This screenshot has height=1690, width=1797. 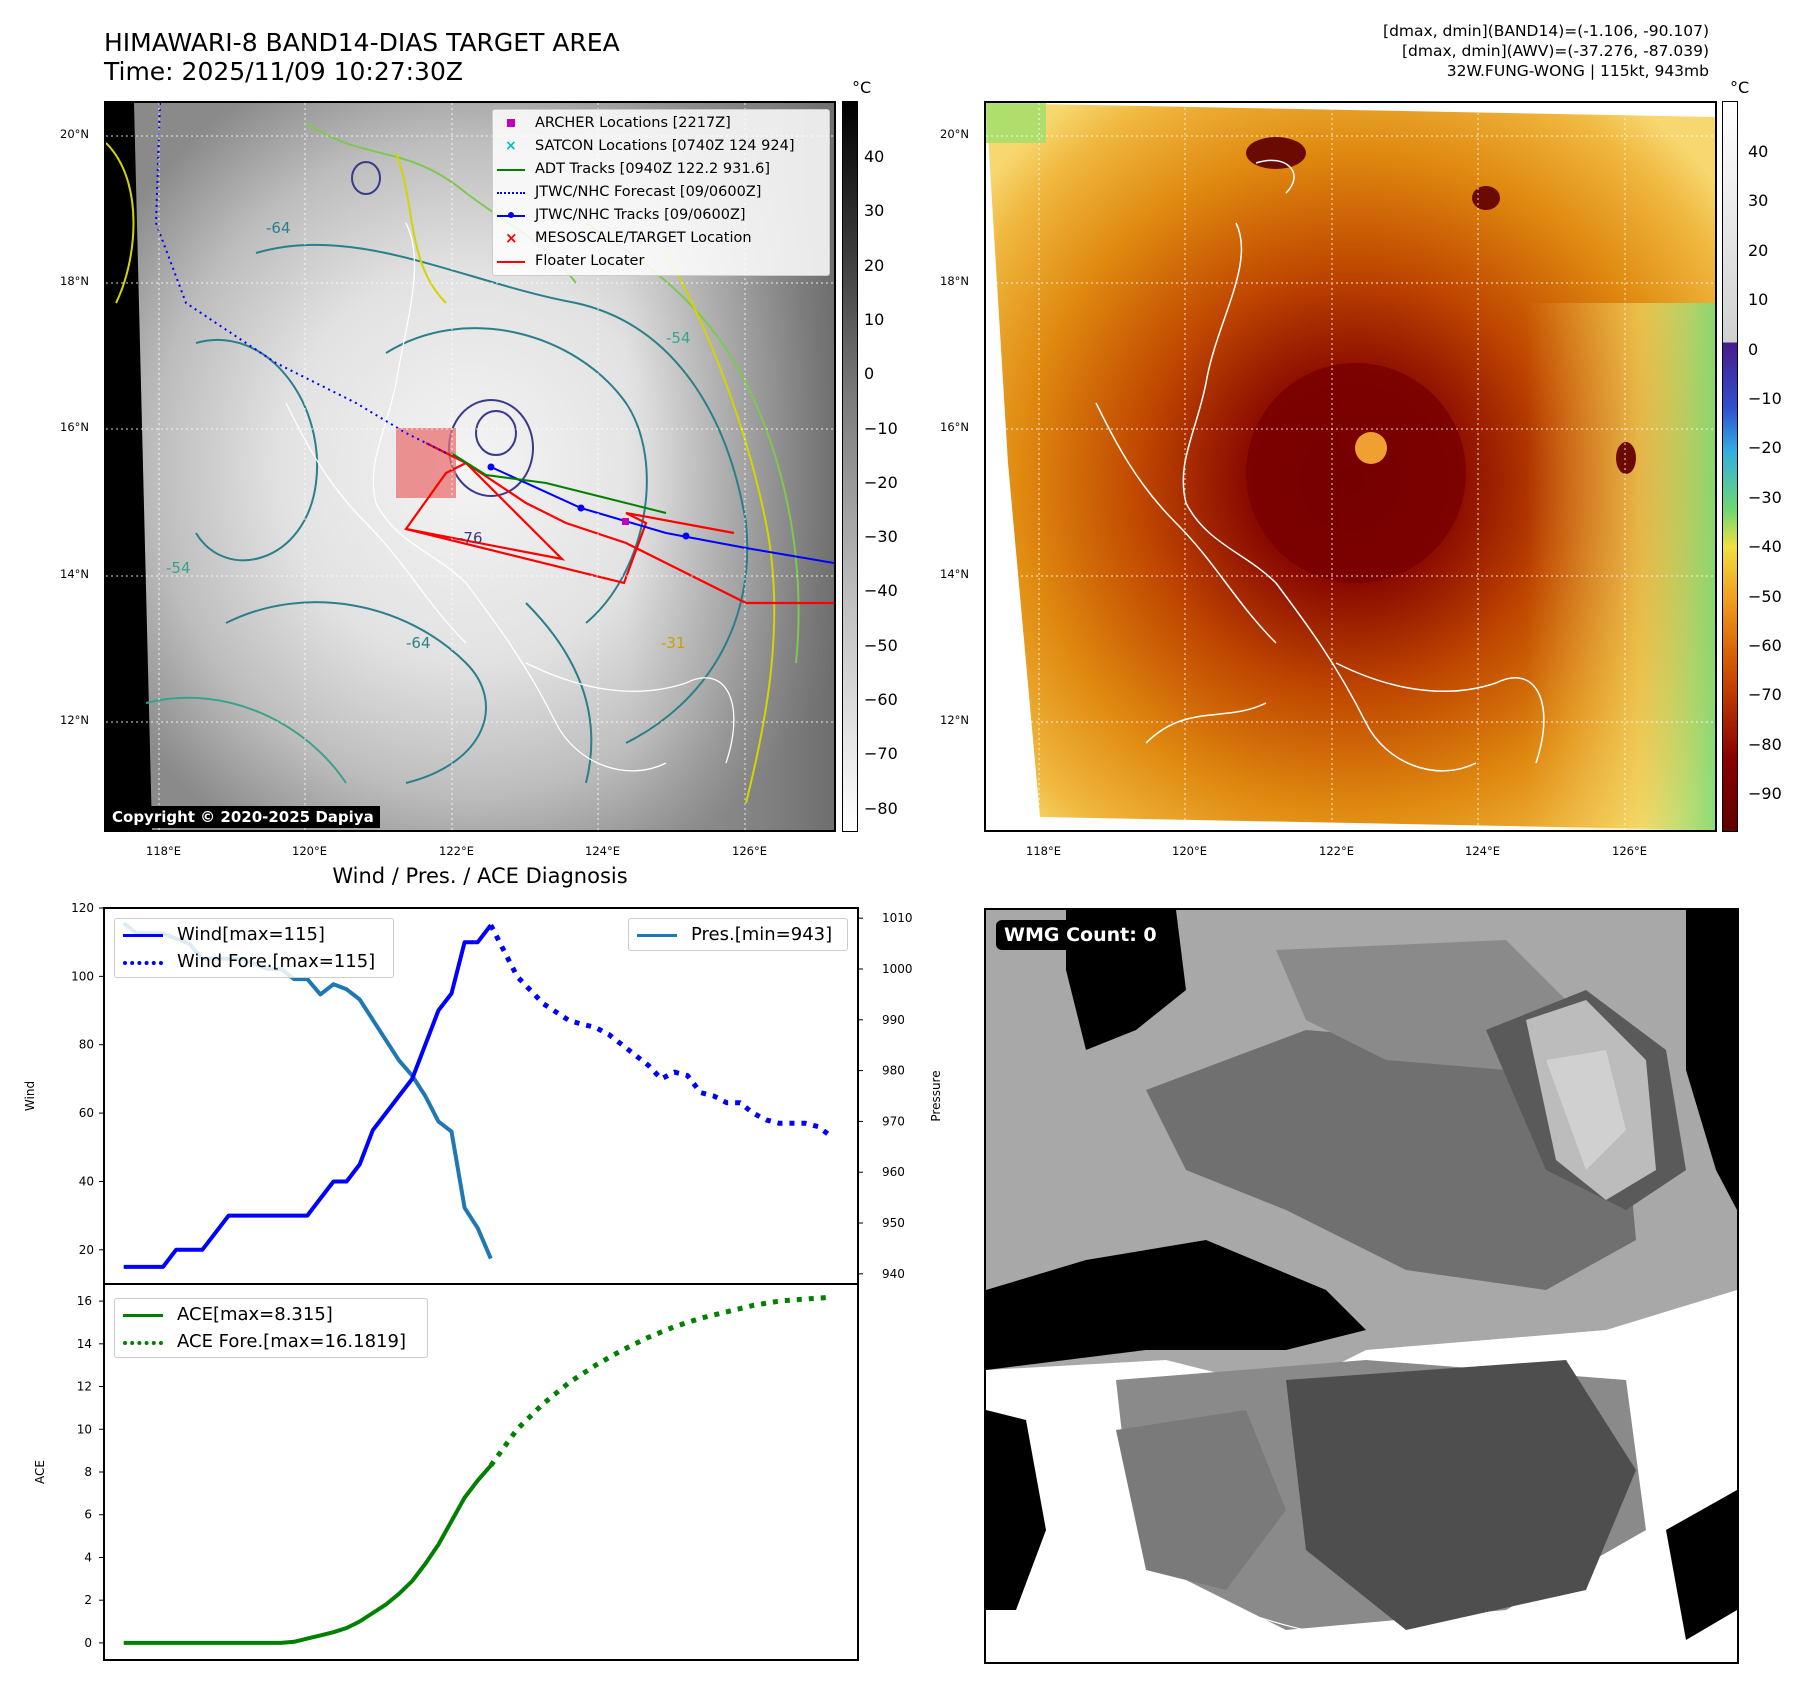 I want to click on chart-title-line1: HIMAWARI-8 BAND14-DIAS TARGET AREA, so click(x=362, y=42).